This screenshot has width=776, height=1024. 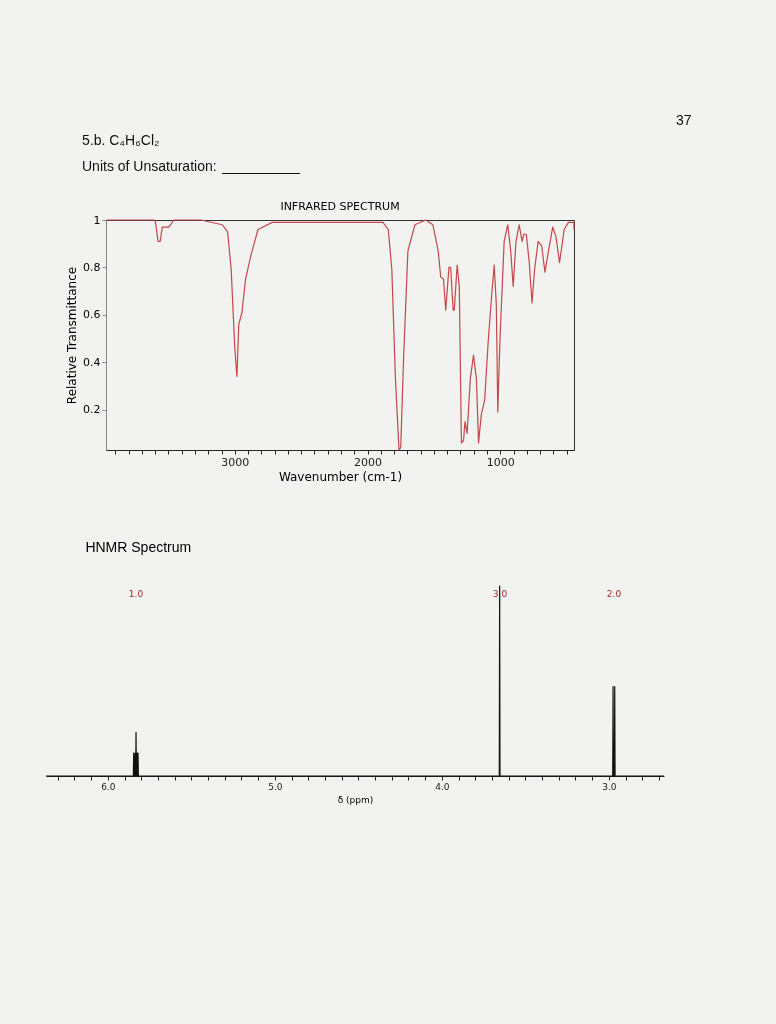 What do you see at coordinates (340, 206) in the screenshot?
I see `chart-title: INFRARED SPECTRUM` at bounding box center [340, 206].